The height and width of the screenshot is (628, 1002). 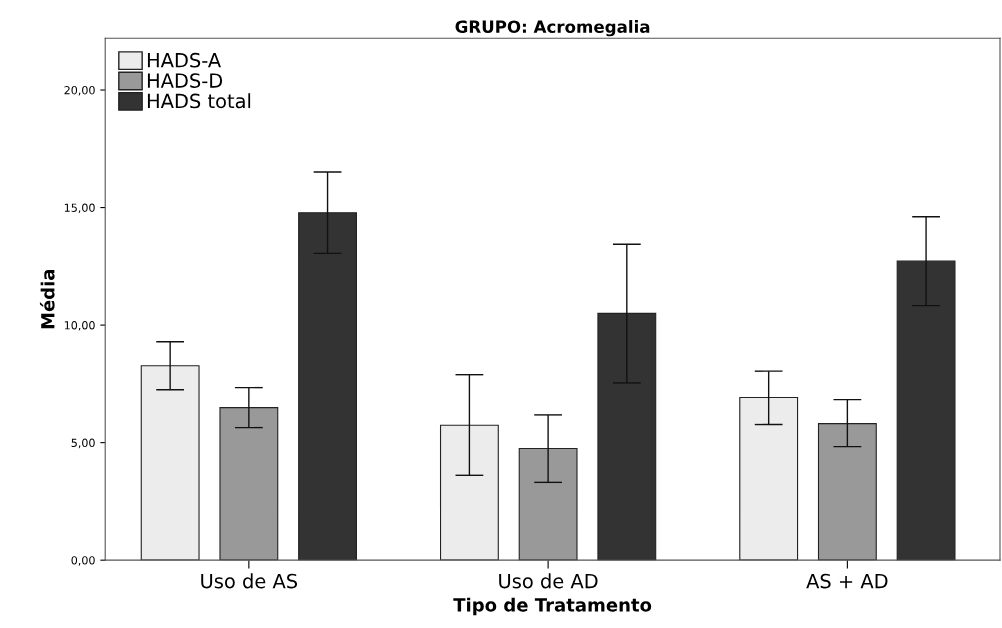 I want to click on y-tick-label: 0,00, so click(x=83, y=561).